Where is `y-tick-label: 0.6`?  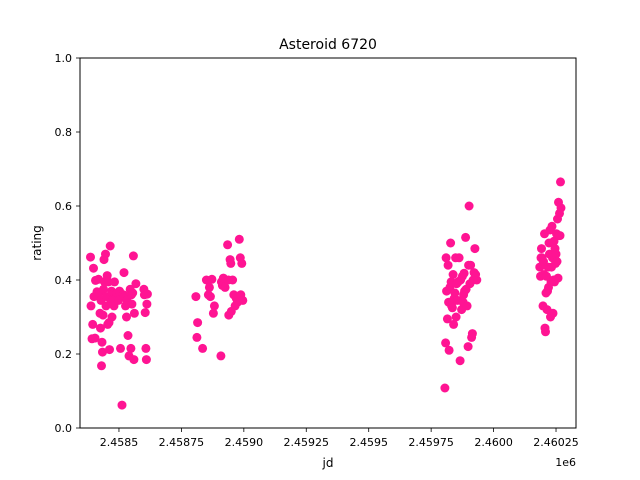 y-tick-label: 0.6 is located at coordinates (64, 206).